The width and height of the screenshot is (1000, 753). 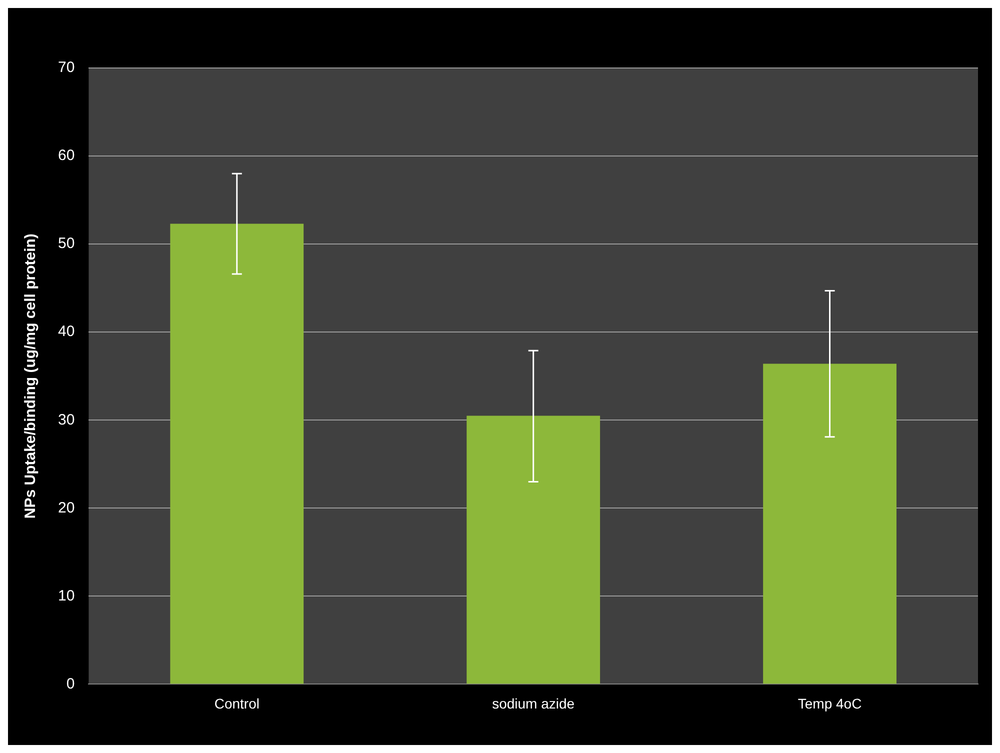 I want to click on x-tick-label: sodium azide, so click(x=533, y=703).